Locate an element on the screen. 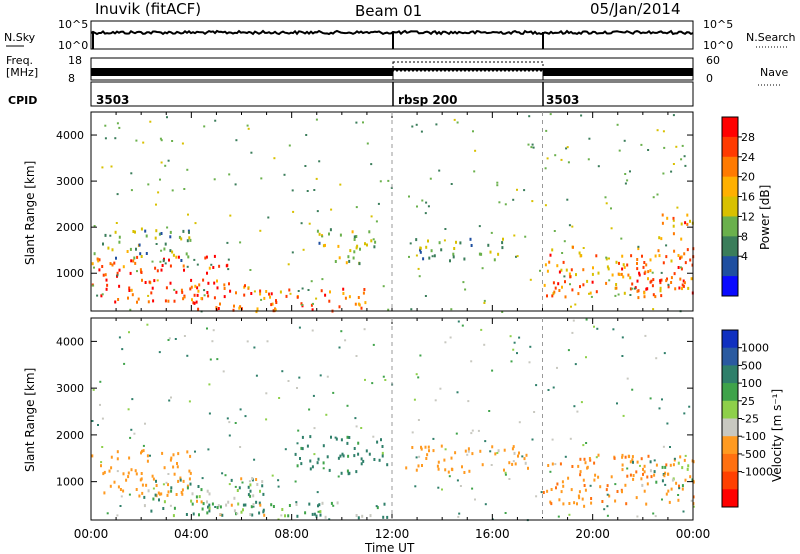 The image size is (800, 554). time-tick-label: 08:00 is located at coordinates (291, 534).